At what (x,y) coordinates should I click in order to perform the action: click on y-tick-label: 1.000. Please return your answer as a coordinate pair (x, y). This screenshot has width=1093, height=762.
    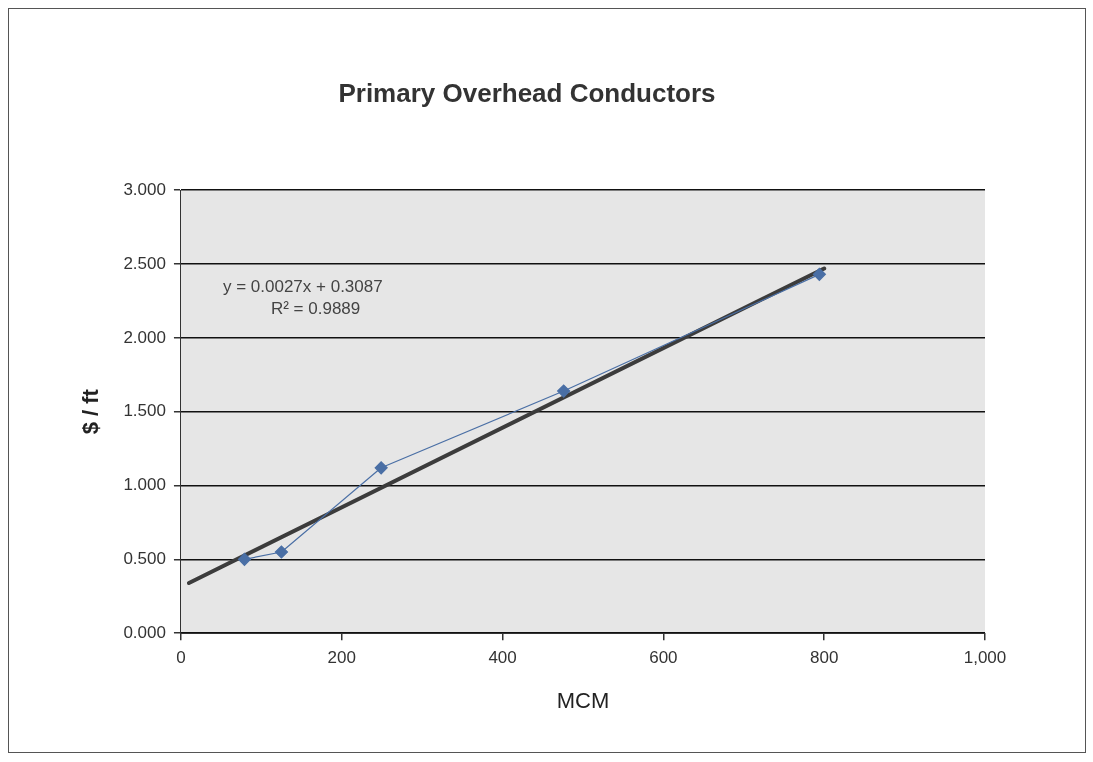
    Looking at the image, I should click on (144, 485).